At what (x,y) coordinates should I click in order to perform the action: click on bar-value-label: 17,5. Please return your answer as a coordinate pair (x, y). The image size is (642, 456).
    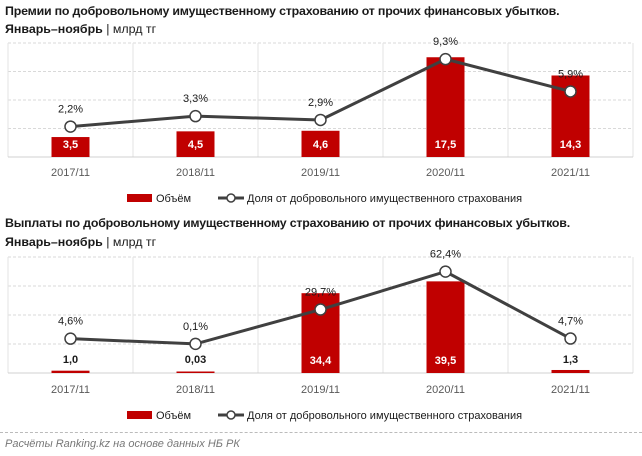
    Looking at the image, I should click on (445, 145).